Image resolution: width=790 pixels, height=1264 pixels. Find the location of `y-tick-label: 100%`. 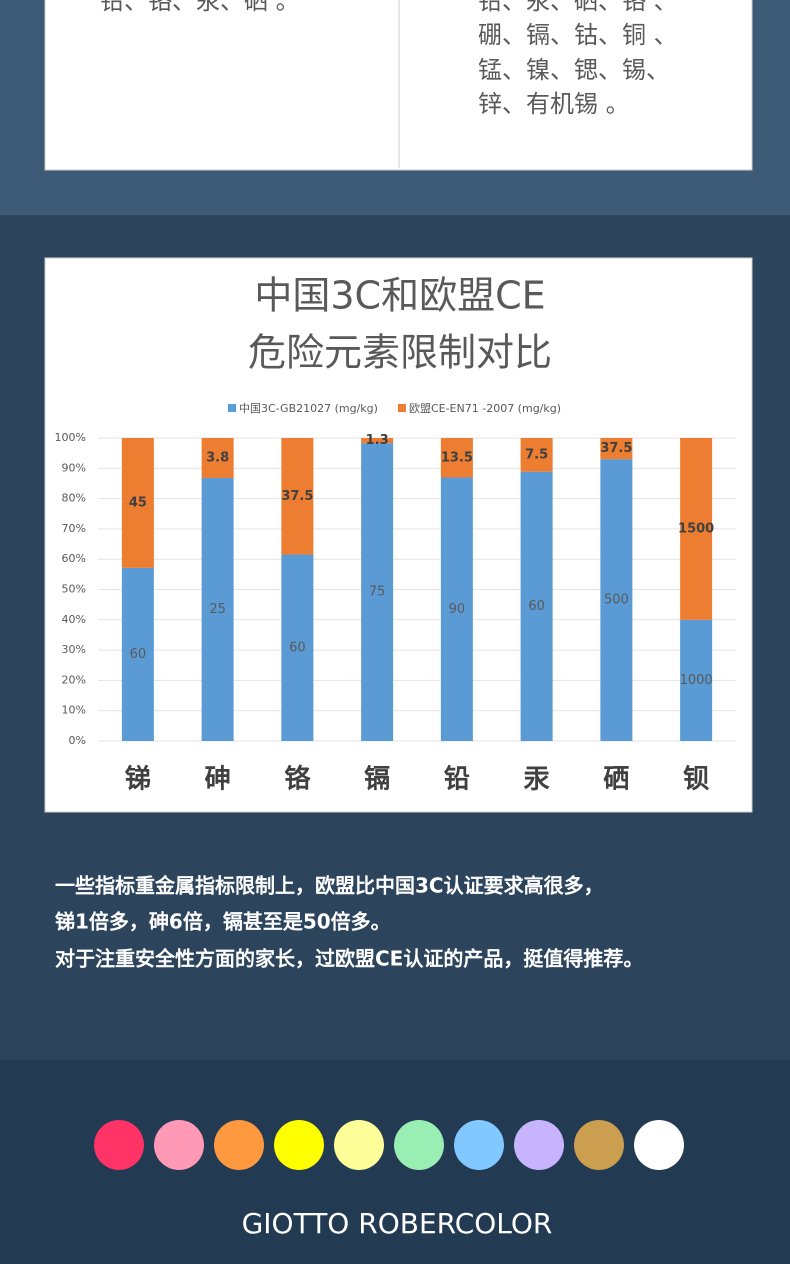

y-tick-label: 100% is located at coordinates (70, 437).